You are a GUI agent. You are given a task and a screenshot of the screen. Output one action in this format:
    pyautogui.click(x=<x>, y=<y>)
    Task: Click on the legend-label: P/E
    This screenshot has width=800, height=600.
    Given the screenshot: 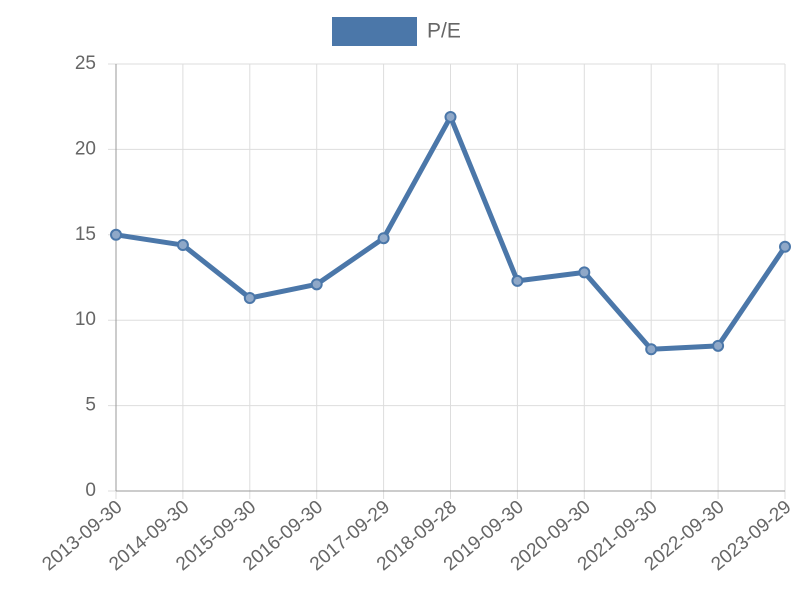 What is the action you would take?
    pyautogui.click(x=444, y=31)
    